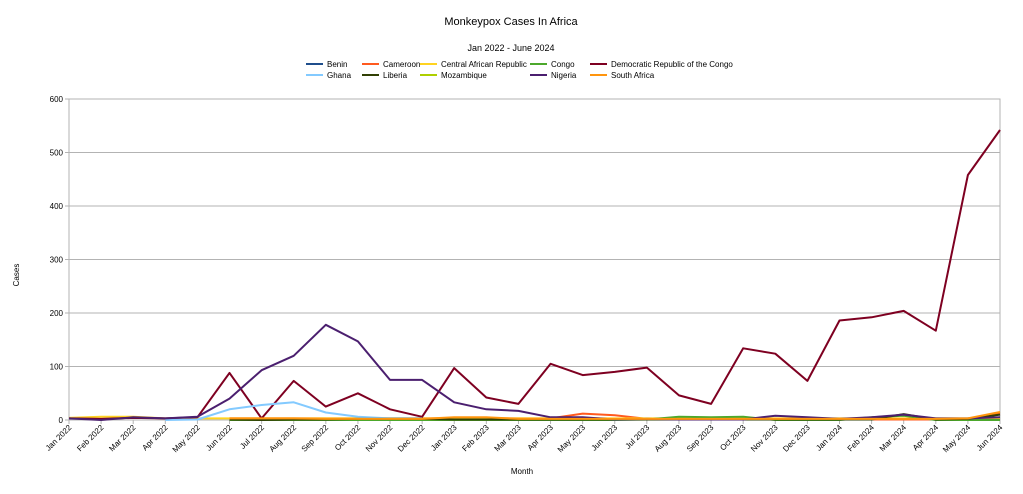 The height and width of the screenshot is (494, 1023). Describe the element at coordinates (829, 438) in the screenshot. I see `x-tick-label: Jan 2024` at that location.